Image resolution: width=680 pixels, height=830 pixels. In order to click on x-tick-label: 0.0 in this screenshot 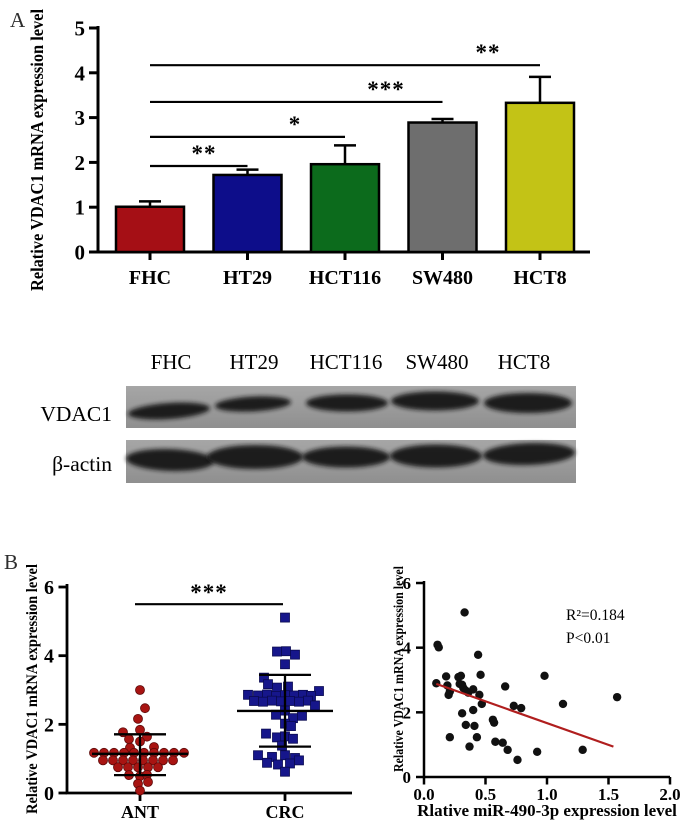, I will do `click(423, 794)`.